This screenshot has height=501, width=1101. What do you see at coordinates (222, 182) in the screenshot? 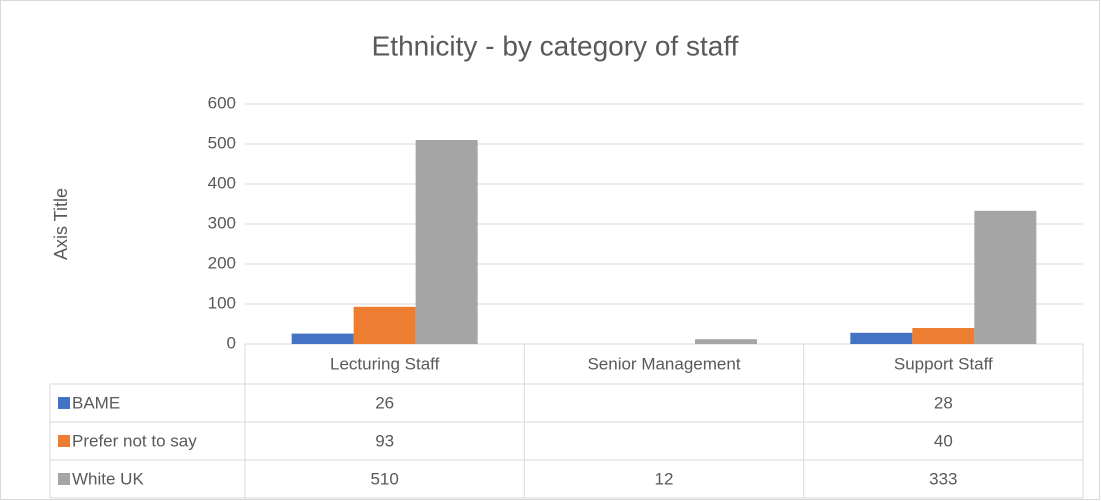
I see `y-tick-label: 400` at bounding box center [222, 182].